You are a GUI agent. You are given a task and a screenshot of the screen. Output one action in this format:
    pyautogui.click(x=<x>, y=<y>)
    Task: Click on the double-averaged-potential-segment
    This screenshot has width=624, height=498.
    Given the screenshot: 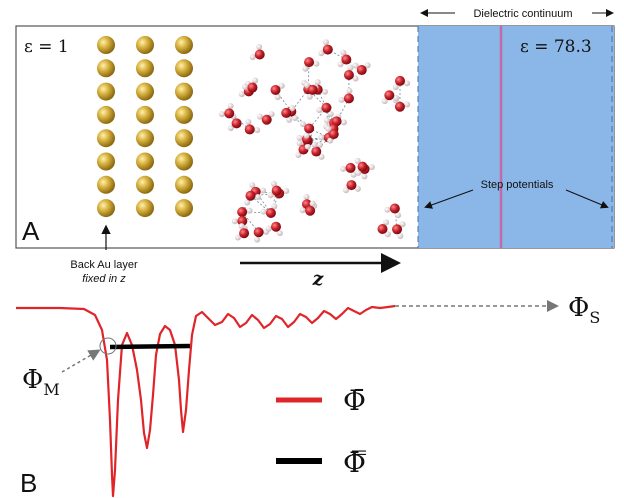 What is the action you would take?
    pyautogui.click(x=150, y=346)
    